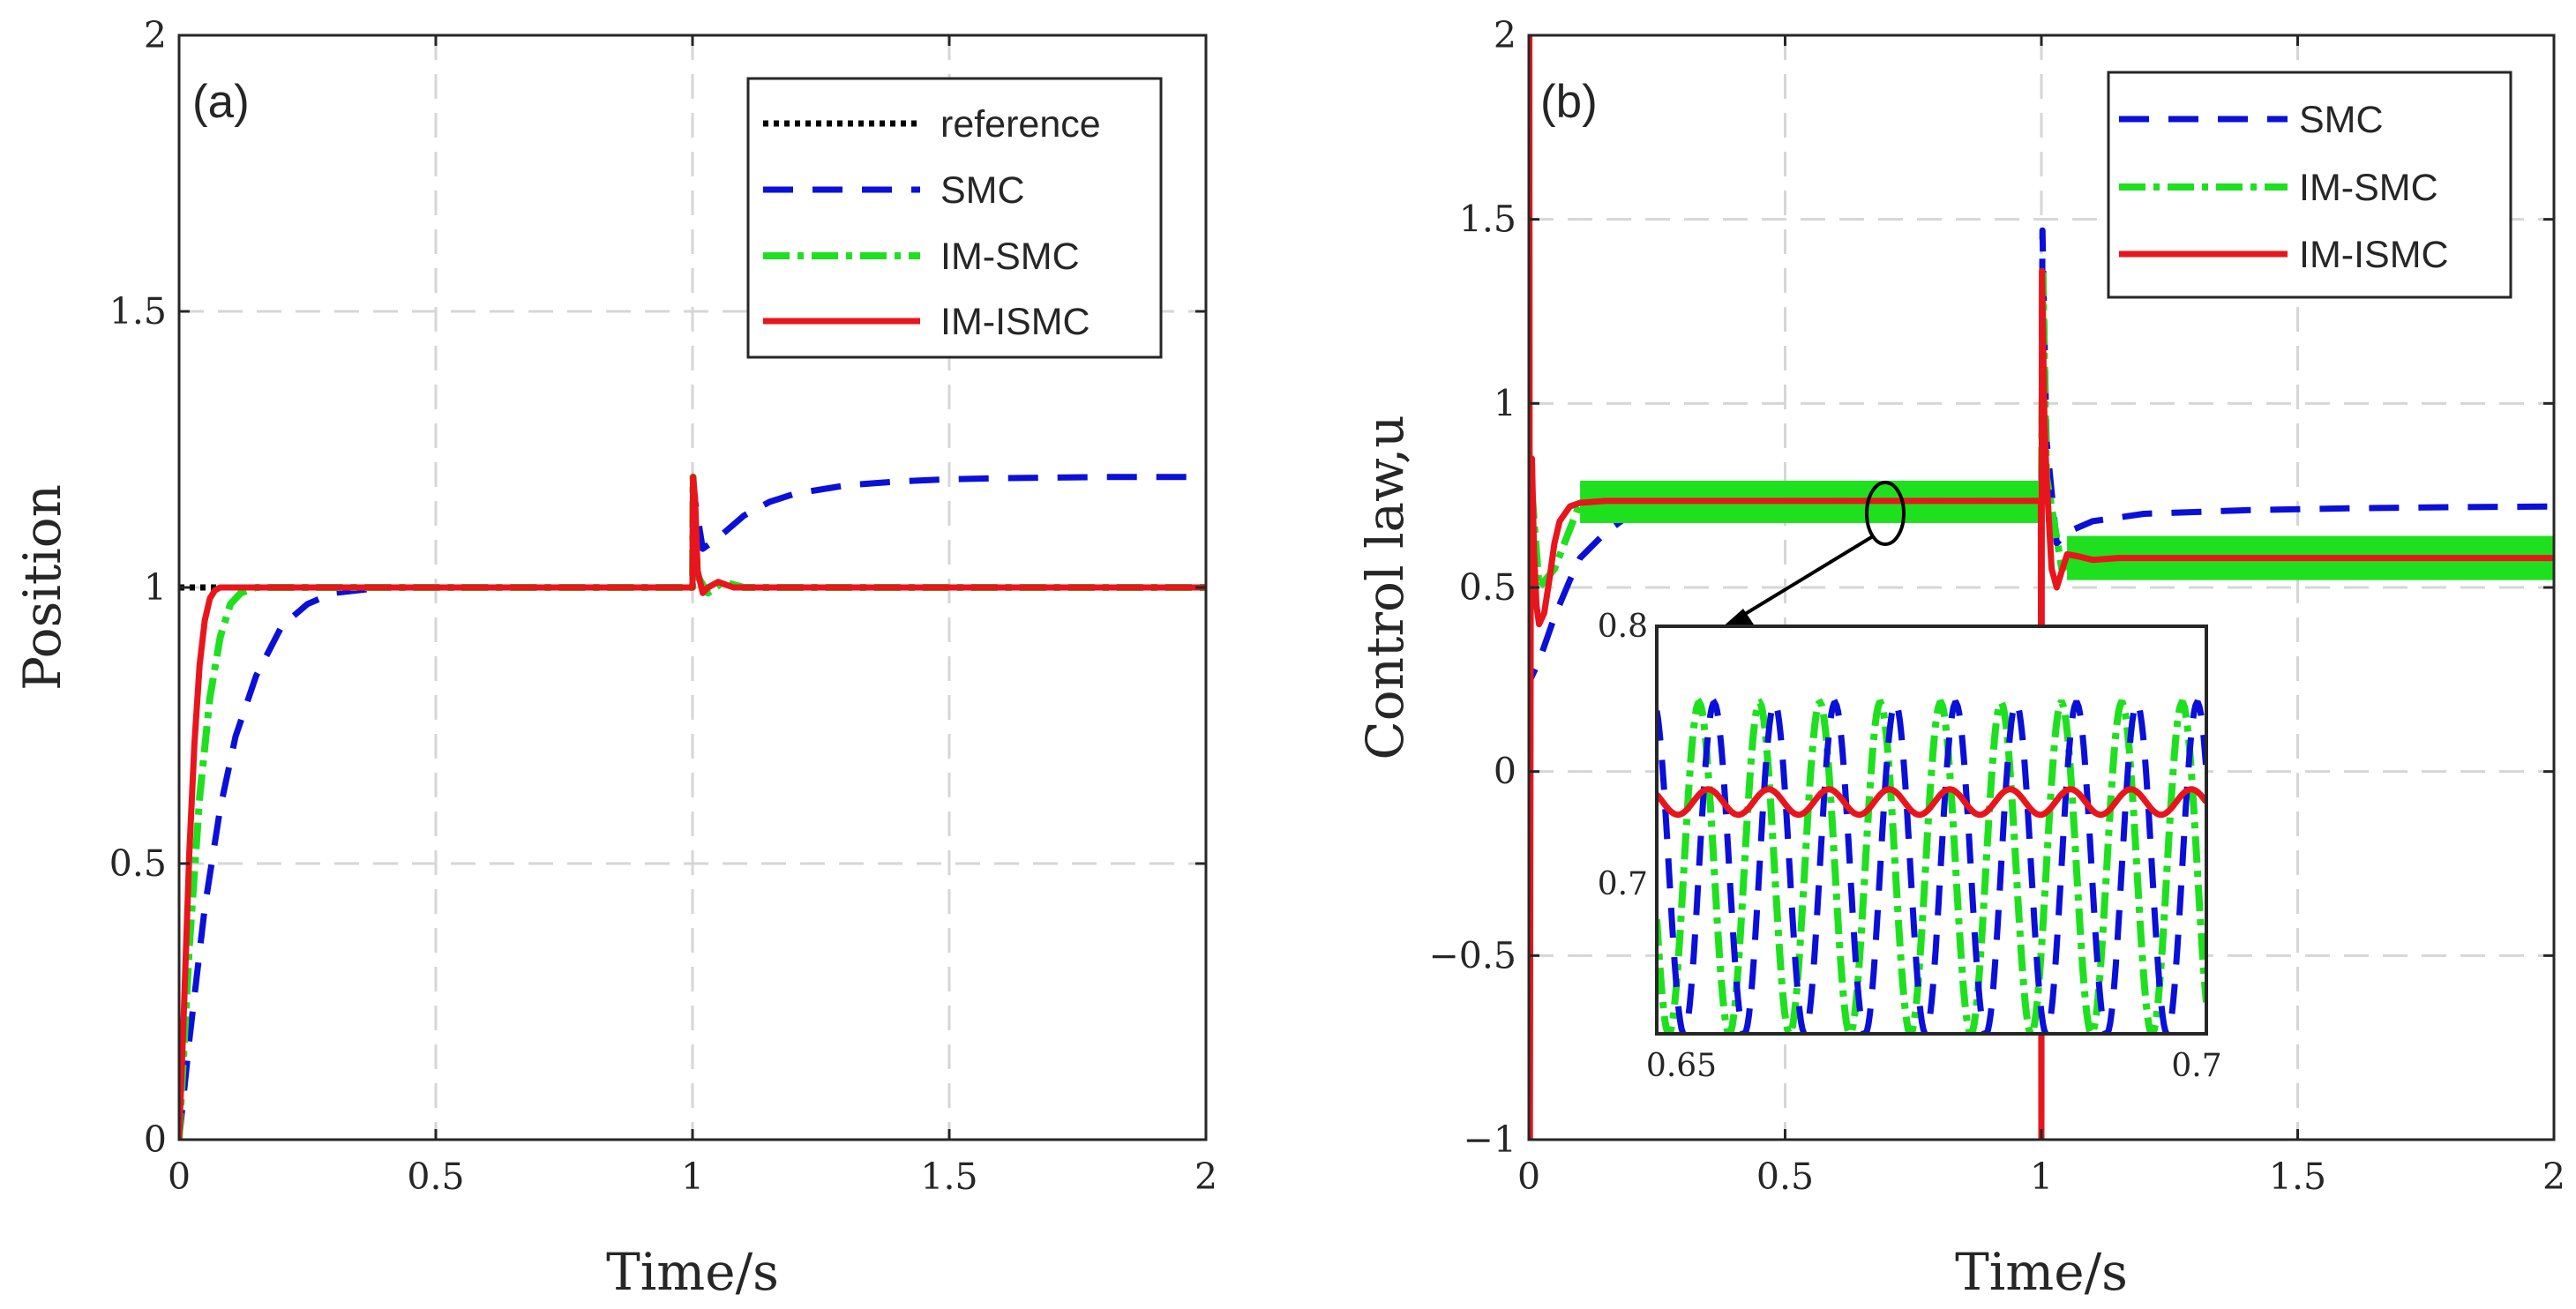  Describe the element at coordinates (894, 191) in the screenshot. I see `legend-entry-smc: SMC` at that location.